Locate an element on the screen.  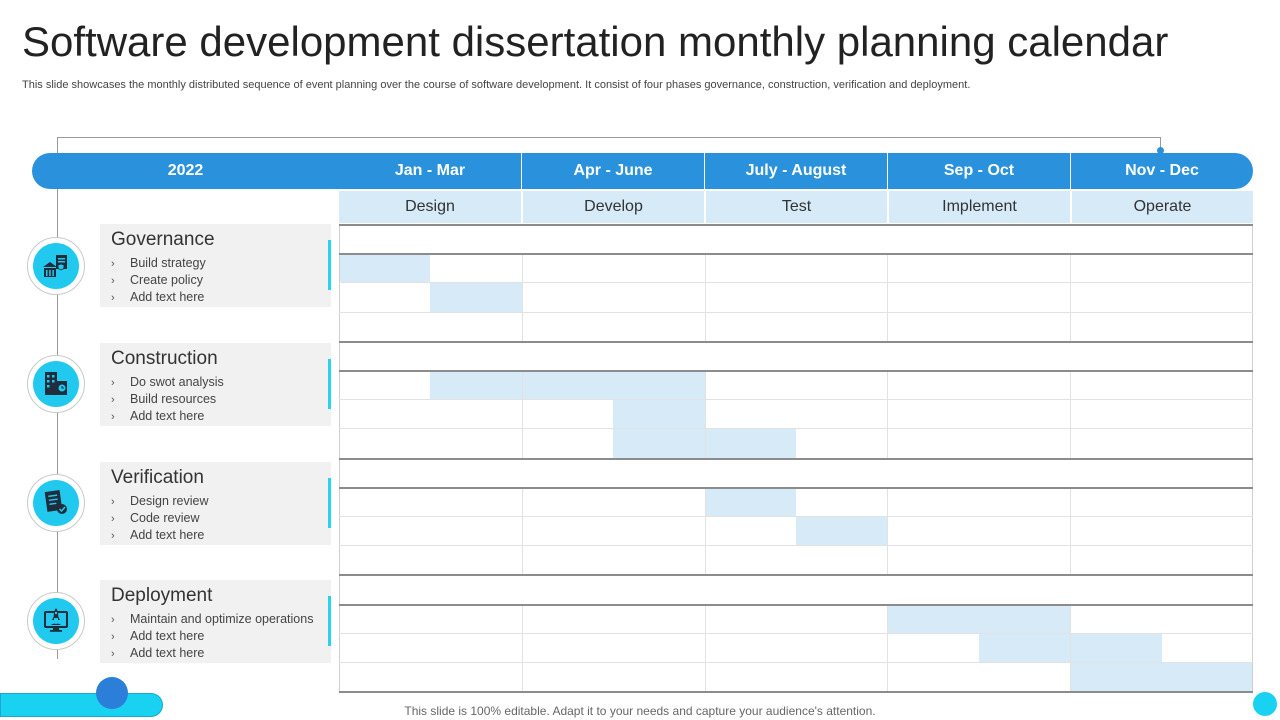
stage-item: › Build strategy is located at coordinates (158, 263).